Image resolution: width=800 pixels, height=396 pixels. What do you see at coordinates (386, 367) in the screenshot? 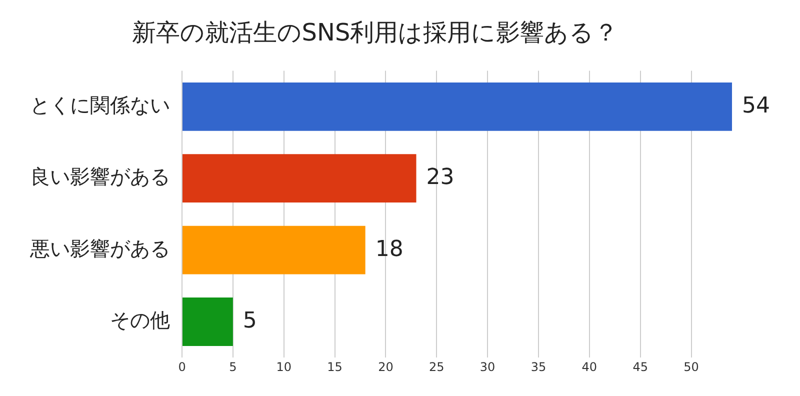
I see `x-tick-label: 20` at bounding box center [386, 367].